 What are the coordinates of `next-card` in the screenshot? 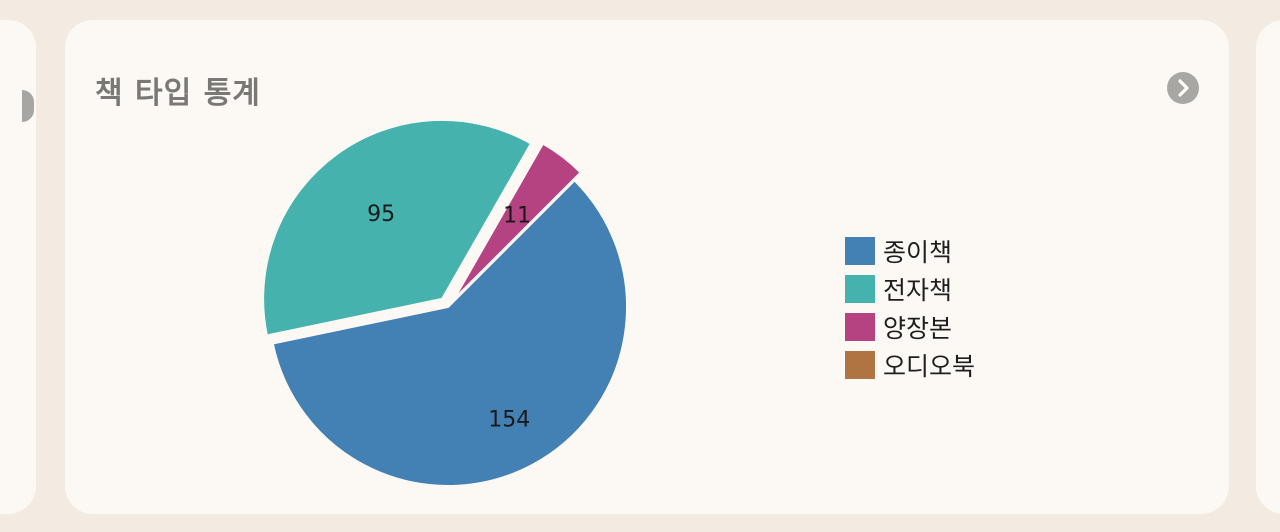 It's located at (1268, 267).